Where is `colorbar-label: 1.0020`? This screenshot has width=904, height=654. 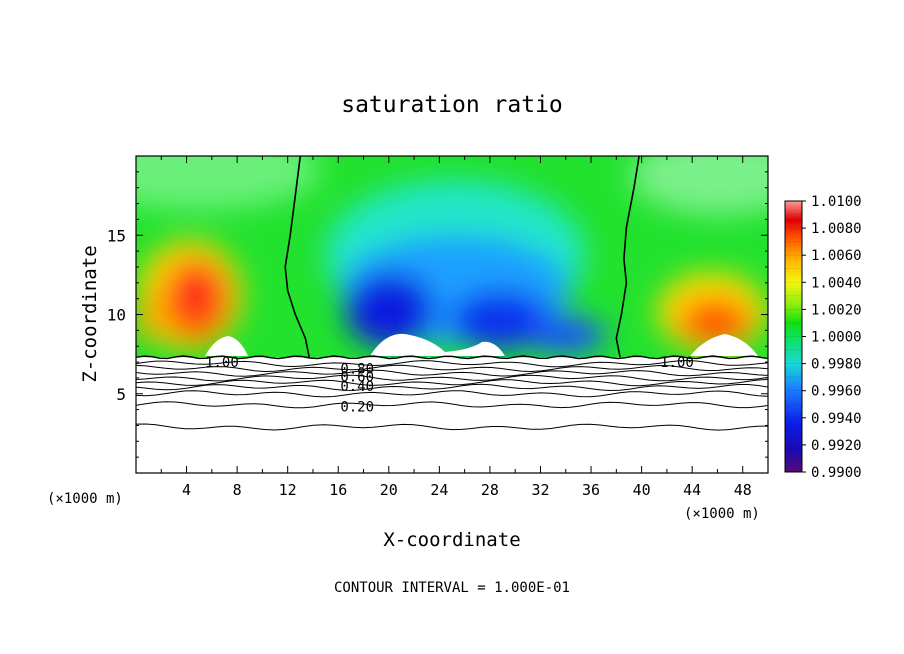 colorbar-label: 1.0020 is located at coordinates (836, 310).